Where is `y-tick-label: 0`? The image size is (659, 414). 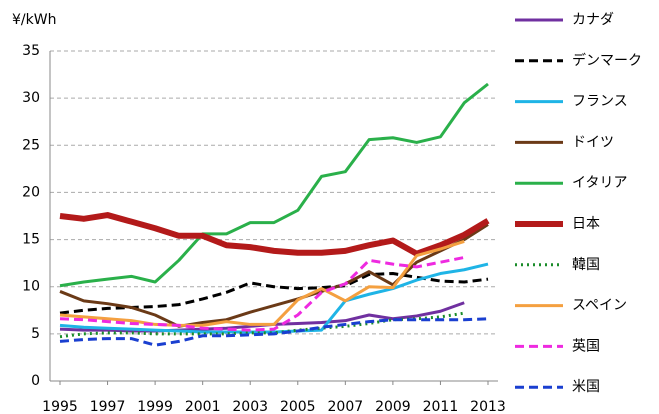
y-tick-label: 0 is located at coordinates (35, 381).